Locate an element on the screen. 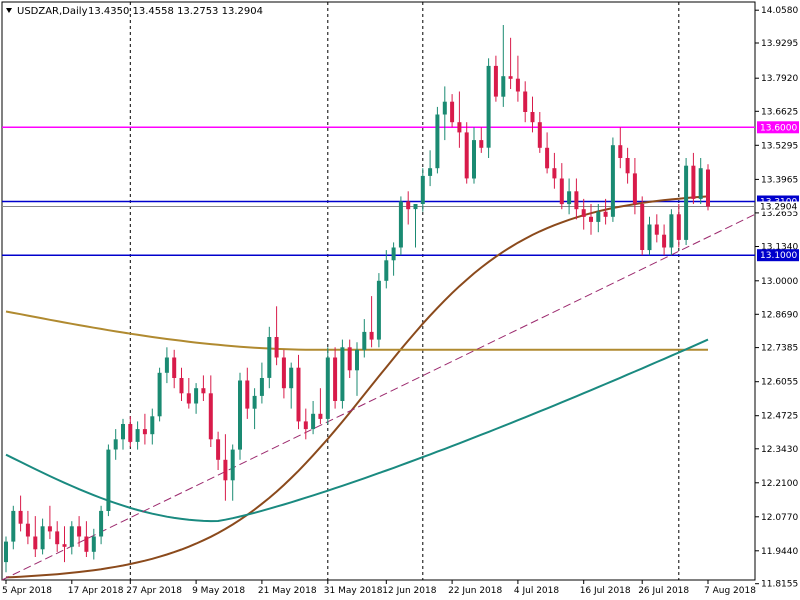  symbol-label: USDZAR,Daily is located at coordinates (52, 11).